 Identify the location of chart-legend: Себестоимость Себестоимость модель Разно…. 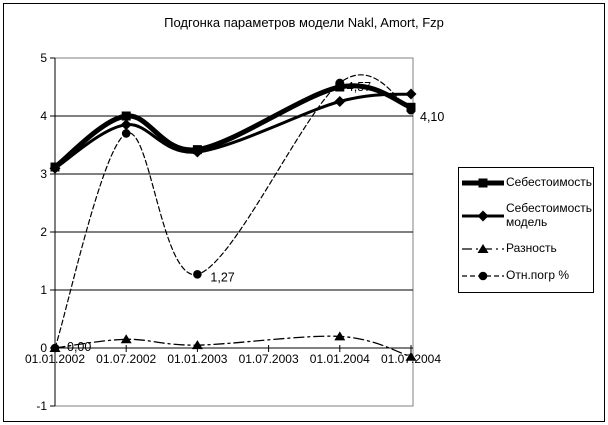
(526, 230).